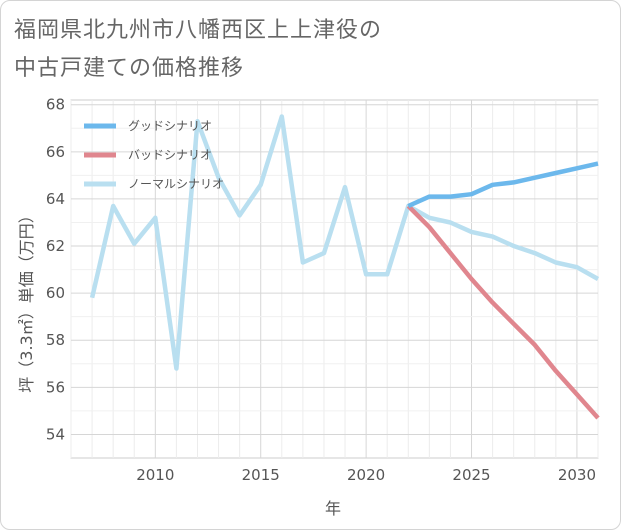 The width and height of the screenshot is (621, 530). I want to click on y-axis-label: 坪（3.3㎡）単価（万円）, so click(26, 299).